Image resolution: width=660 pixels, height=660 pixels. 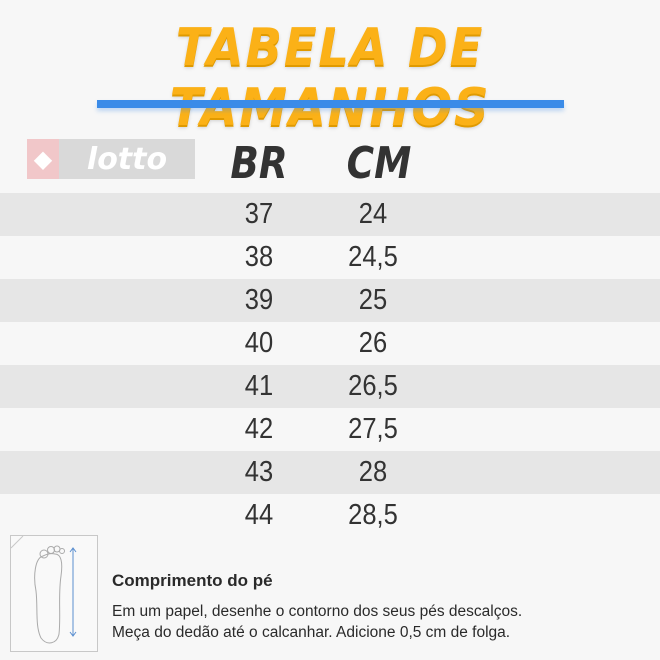 What do you see at coordinates (43, 159) in the screenshot?
I see `lotto-diamond-icon: ◆` at bounding box center [43, 159].